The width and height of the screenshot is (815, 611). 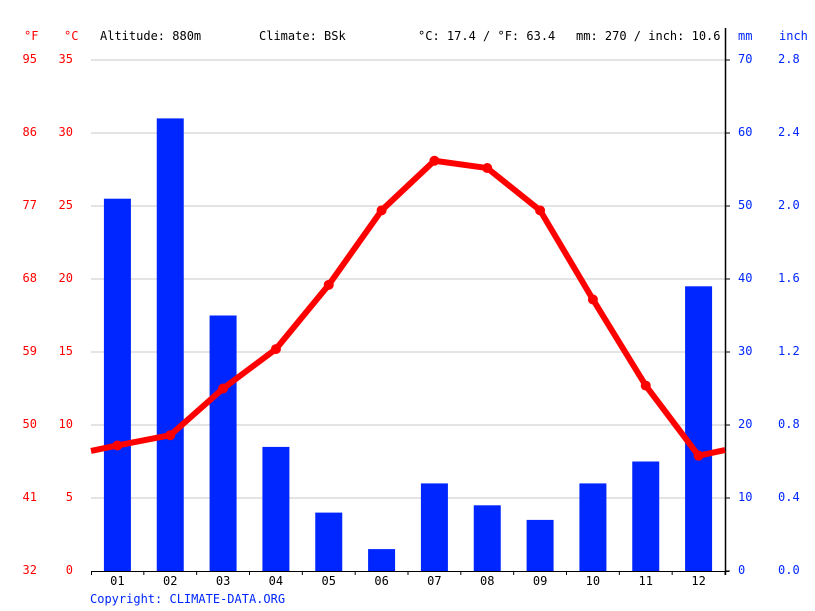 I want to click on fahrenheit-tick-label: 86, so click(x=29, y=132).